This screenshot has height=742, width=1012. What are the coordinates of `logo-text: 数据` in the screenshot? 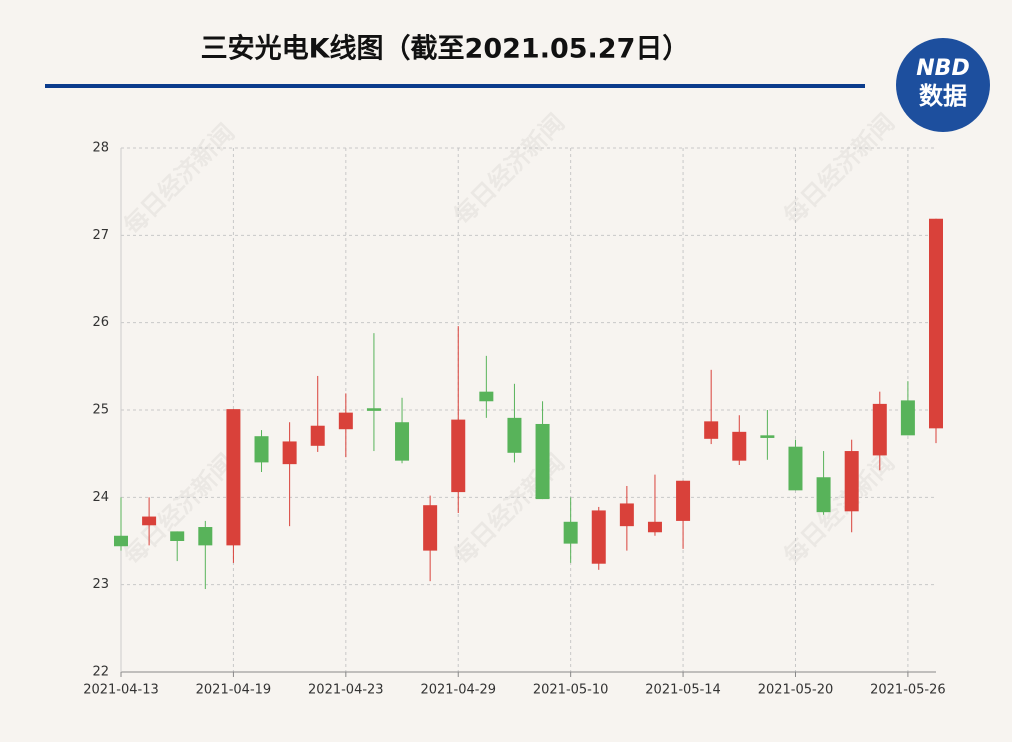 It's located at (943, 96).